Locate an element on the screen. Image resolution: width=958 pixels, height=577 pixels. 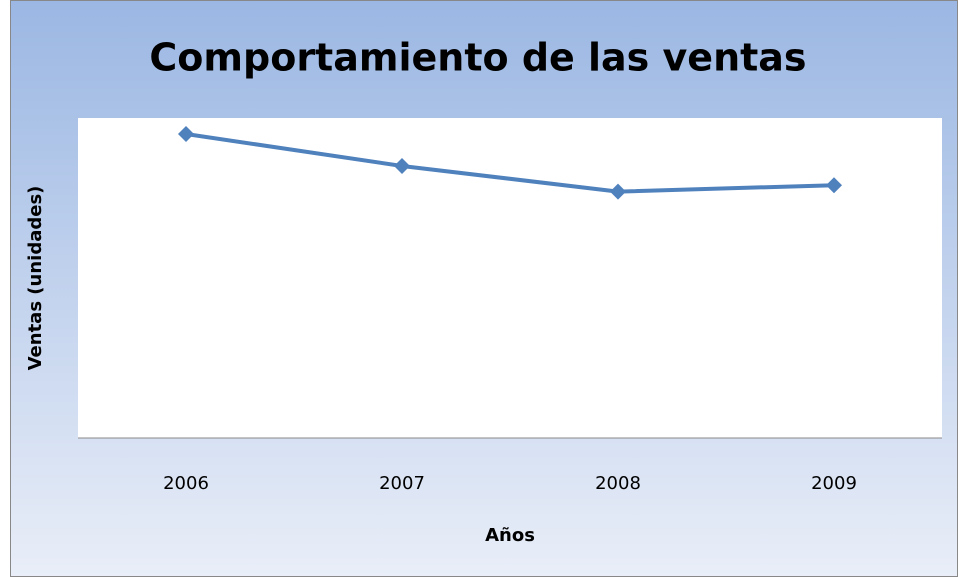
y-axis-label: Ventas (unidades) is located at coordinates (35, 278).